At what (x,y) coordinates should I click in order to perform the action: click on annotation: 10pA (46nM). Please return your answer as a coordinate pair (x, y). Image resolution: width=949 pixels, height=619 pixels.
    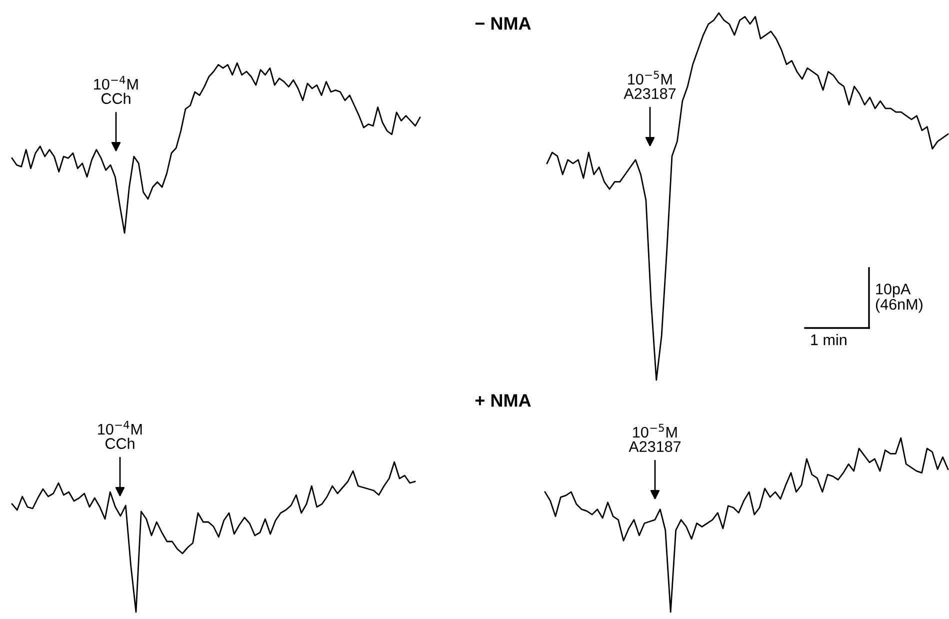
    Looking at the image, I should click on (899, 298).